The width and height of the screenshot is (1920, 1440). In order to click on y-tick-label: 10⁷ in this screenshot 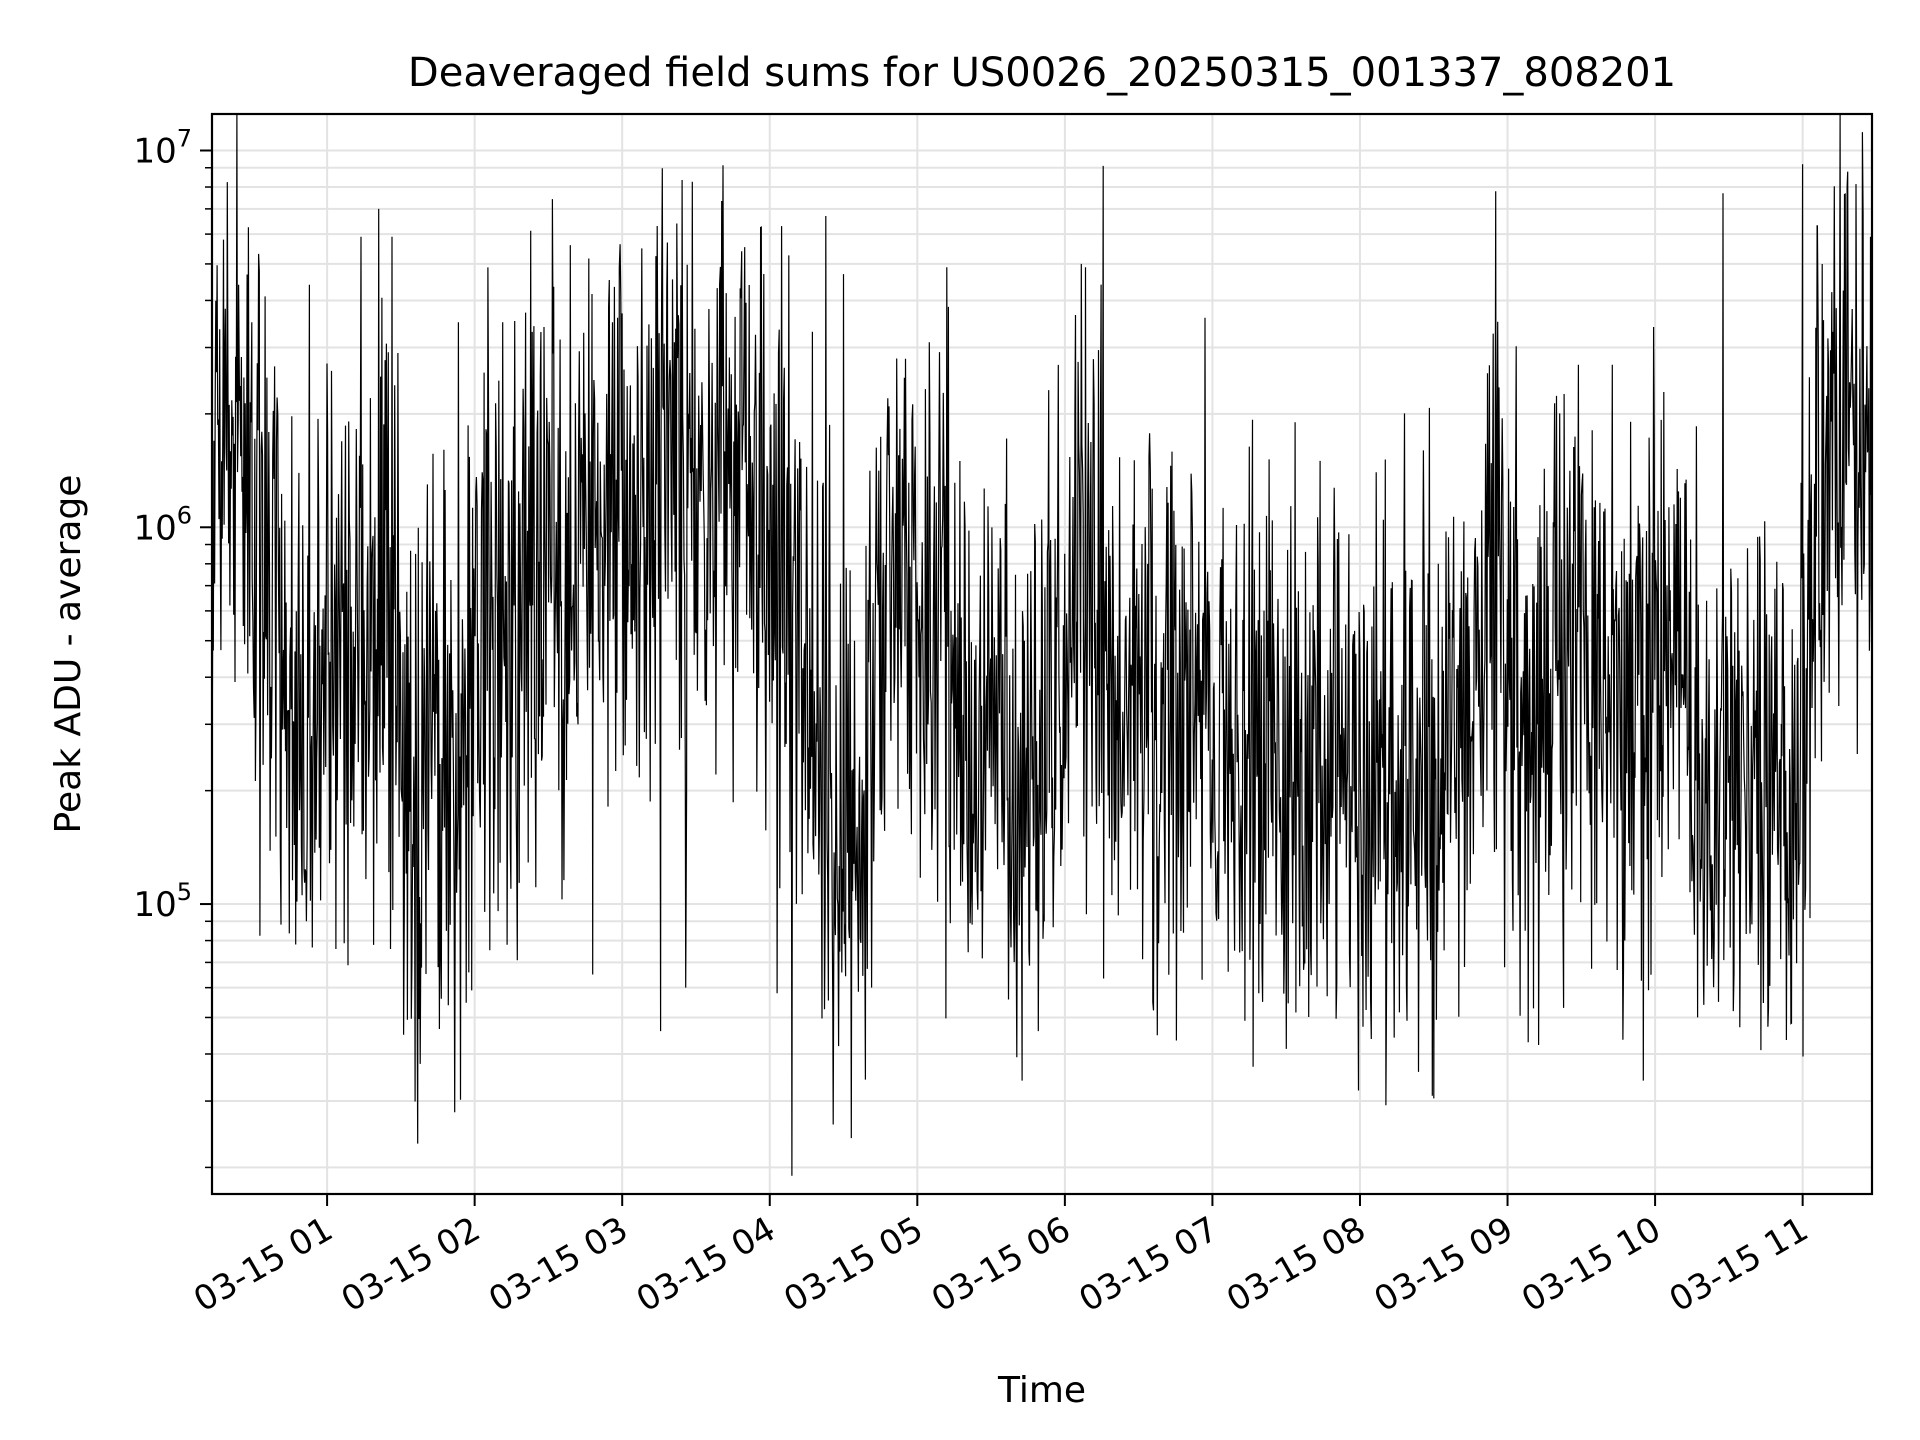, I will do `click(162, 148)`.